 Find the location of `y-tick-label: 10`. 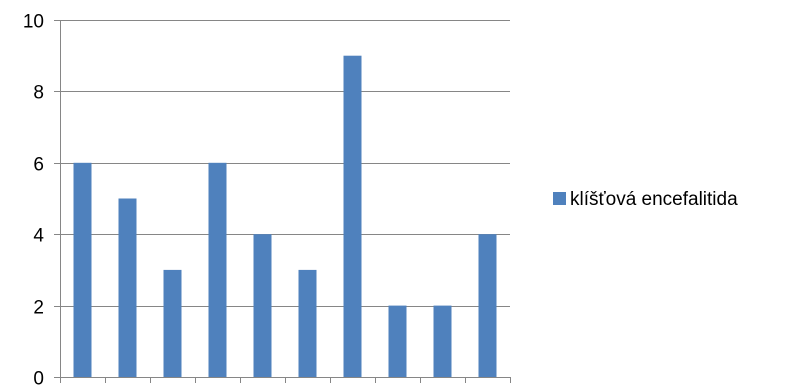

y-tick-label: 10 is located at coordinates (33, 22).